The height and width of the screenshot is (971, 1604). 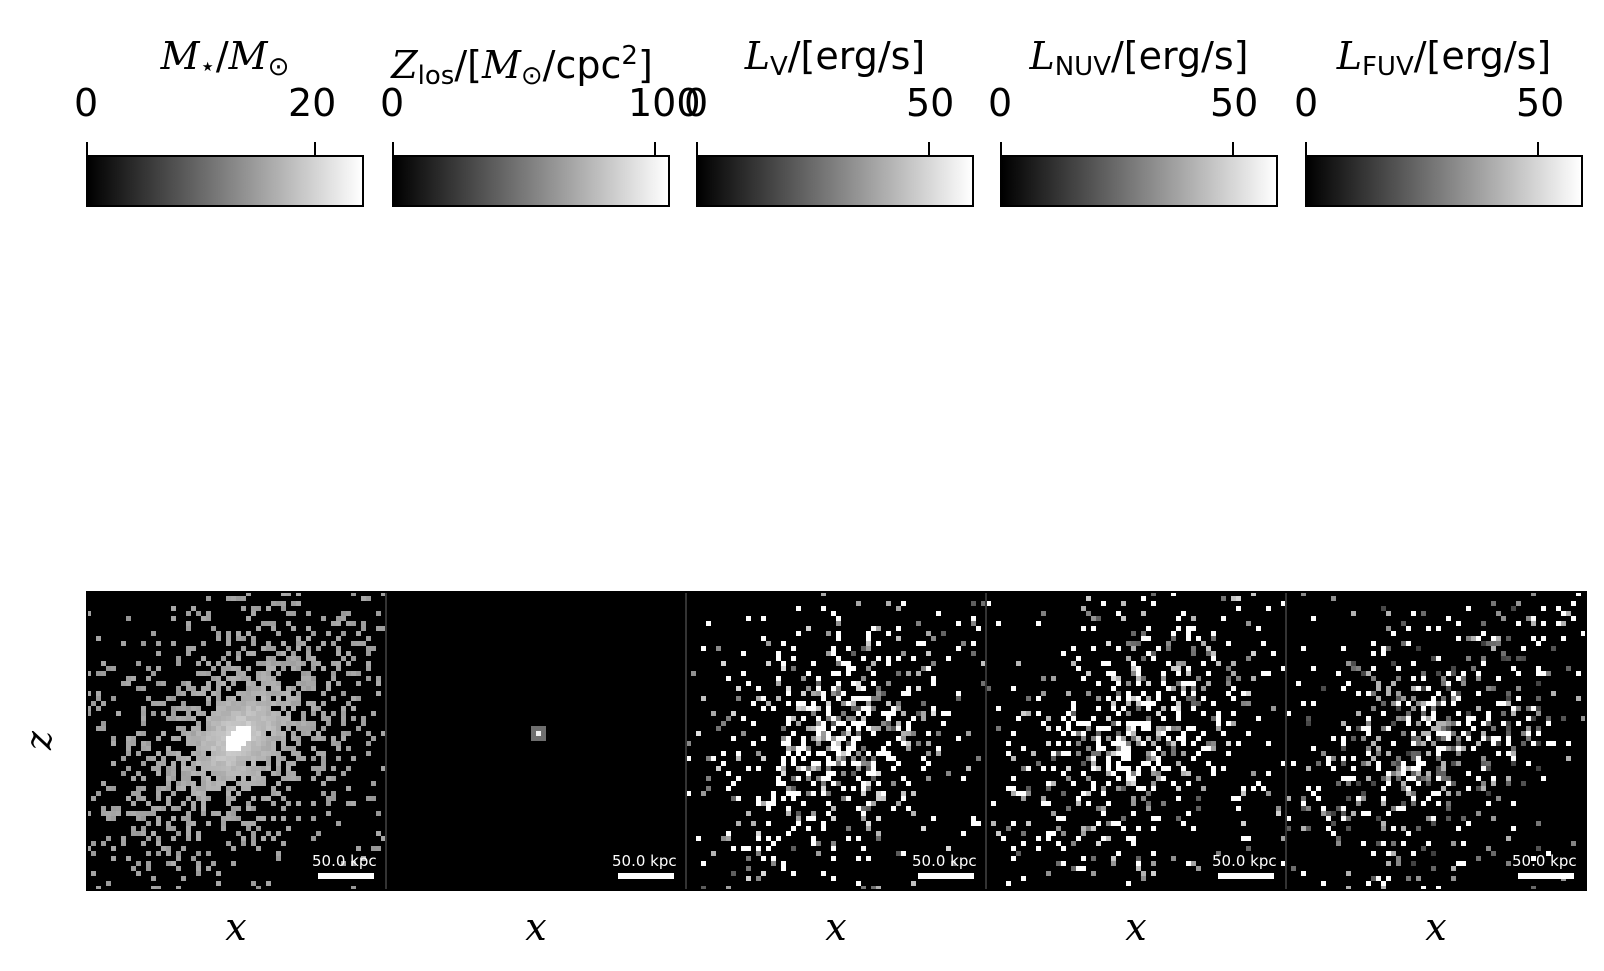 What do you see at coordinates (312, 103) in the screenshot?
I see `colorbar-0-tick-max: 20` at bounding box center [312, 103].